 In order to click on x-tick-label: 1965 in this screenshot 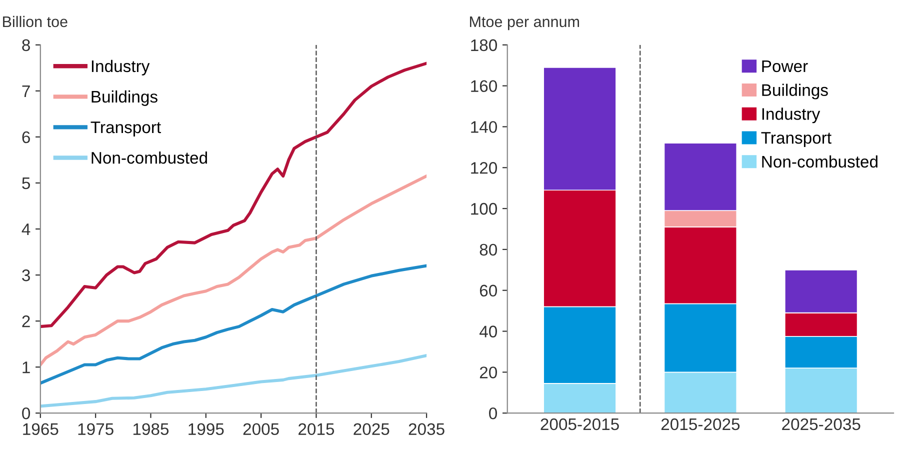, I will do `click(40, 429)`.